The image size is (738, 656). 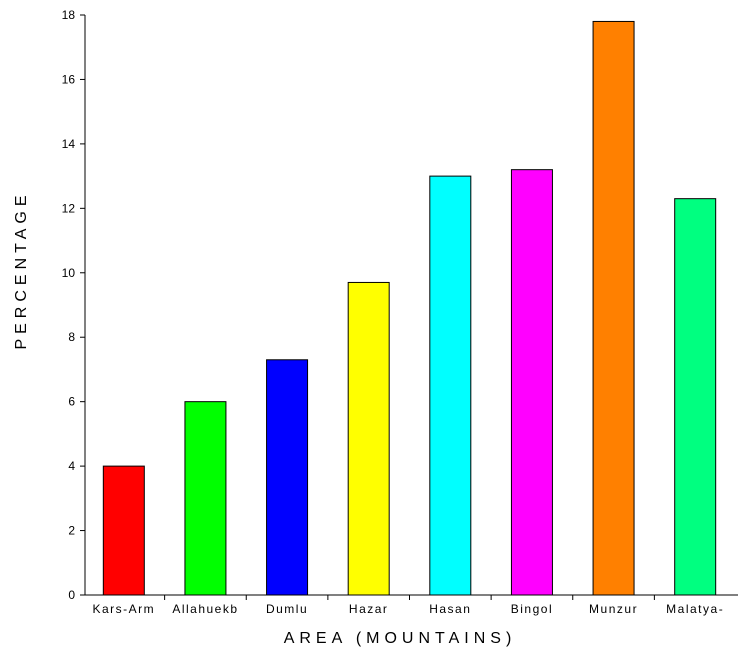 What do you see at coordinates (69, 208) in the screenshot?
I see `y-tick-label: 12` at bounding box center [69, 208].